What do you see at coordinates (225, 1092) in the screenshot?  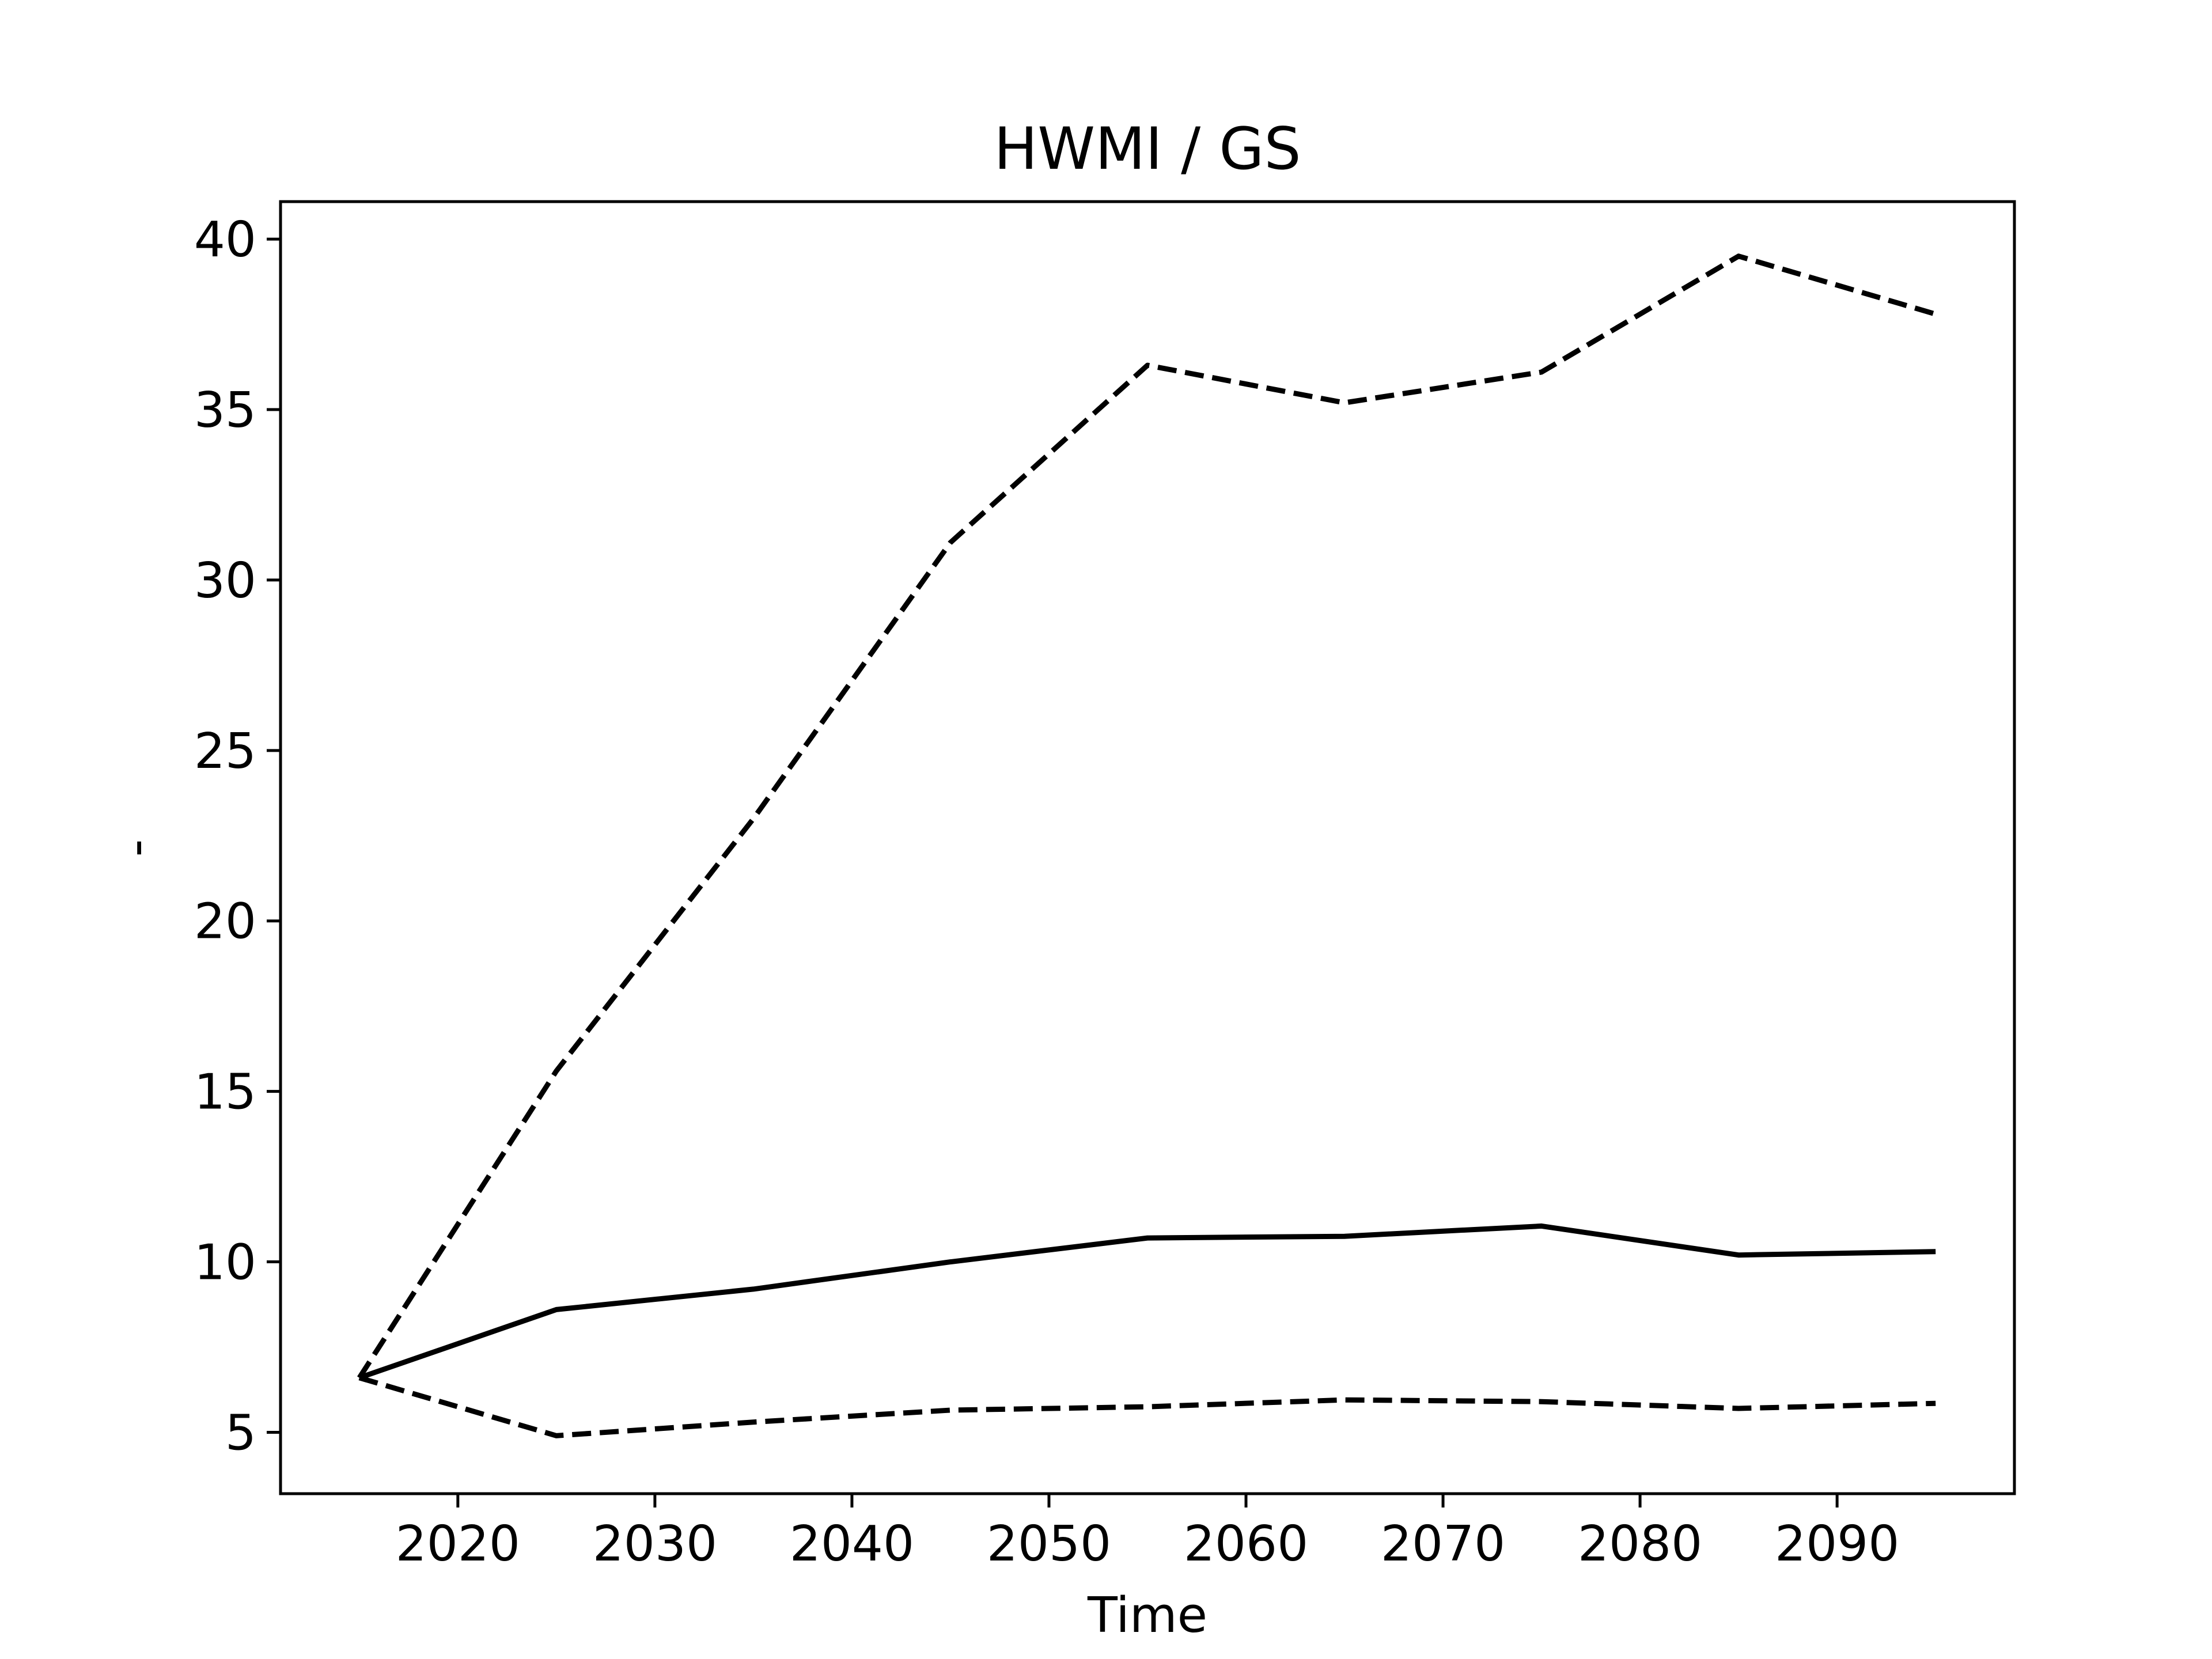 I see `y-tick-label: 15` at bounding box center [225, 1092].